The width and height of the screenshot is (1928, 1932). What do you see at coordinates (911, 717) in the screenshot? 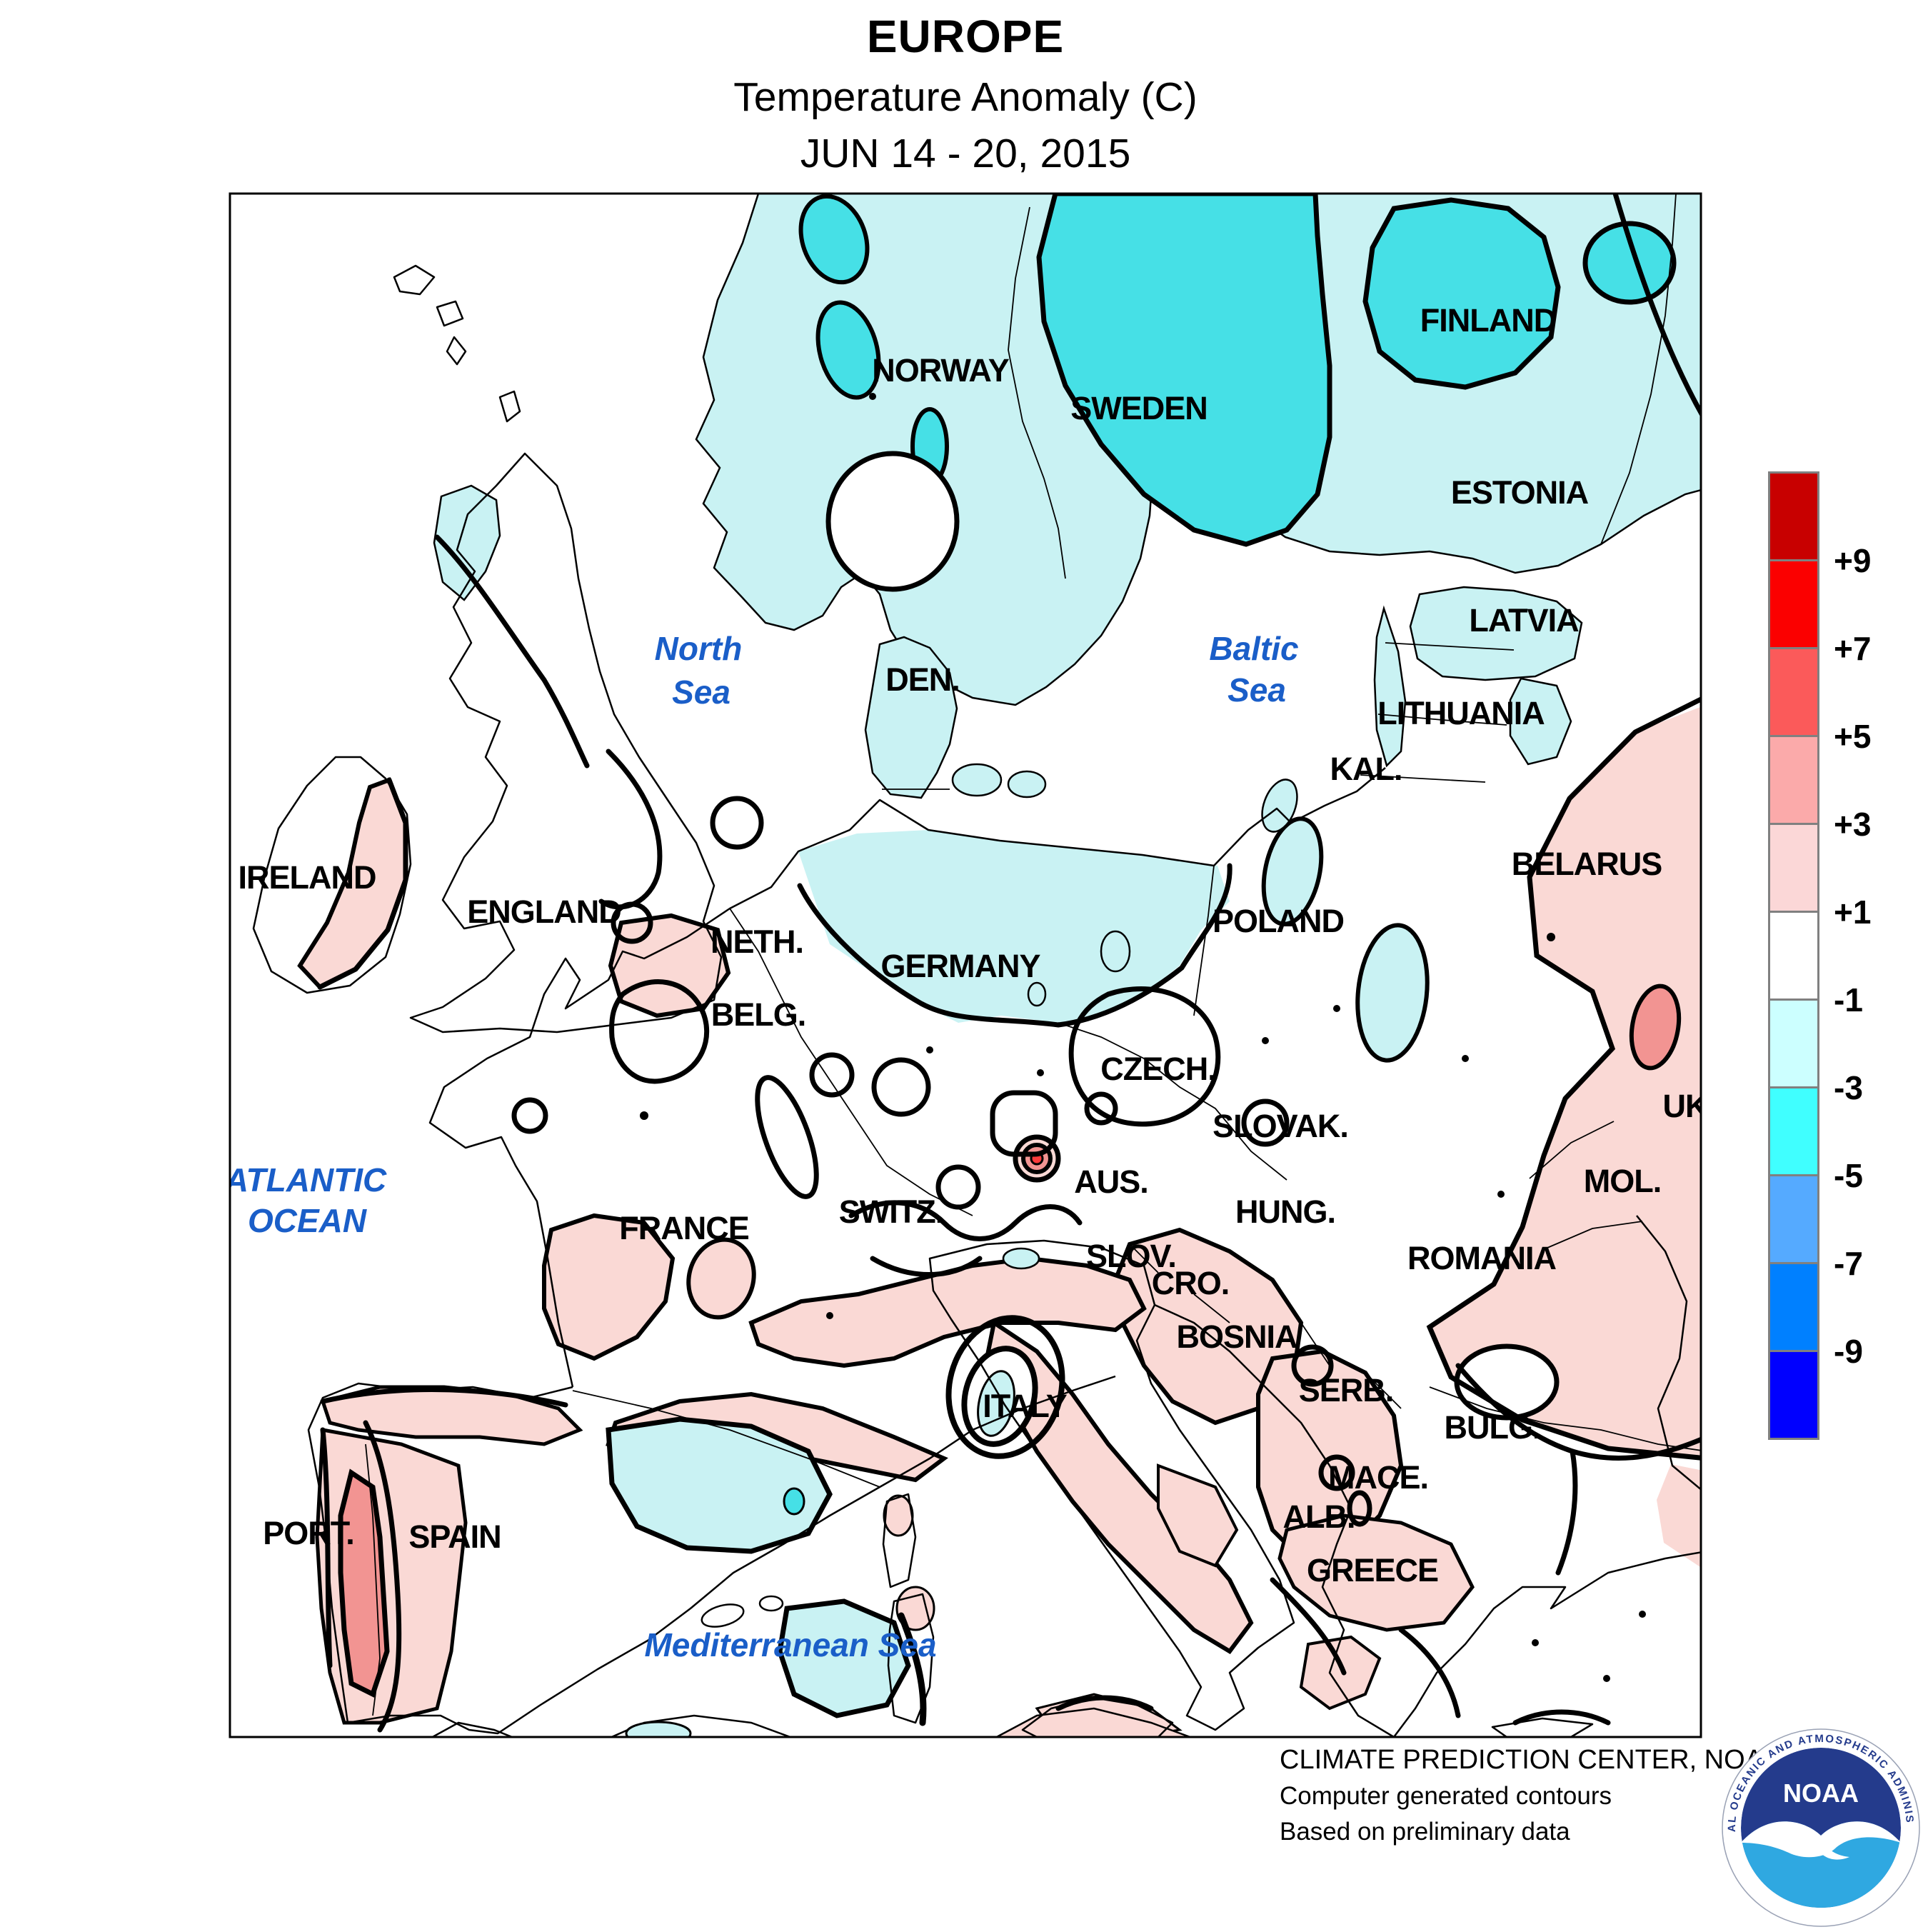
I see `fill-denmark` at bounding box center [911, 717].